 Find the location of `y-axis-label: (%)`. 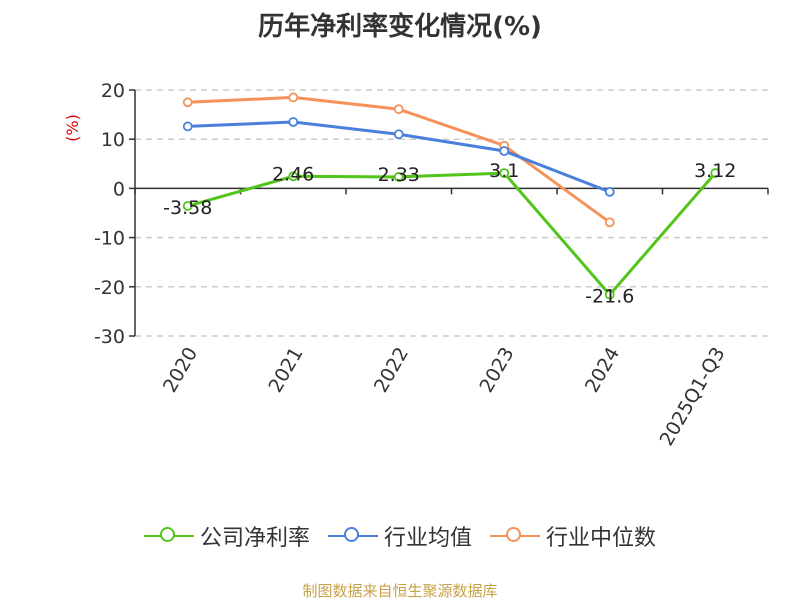

y-axis-label: (%) is located at coordinates (72, 128).